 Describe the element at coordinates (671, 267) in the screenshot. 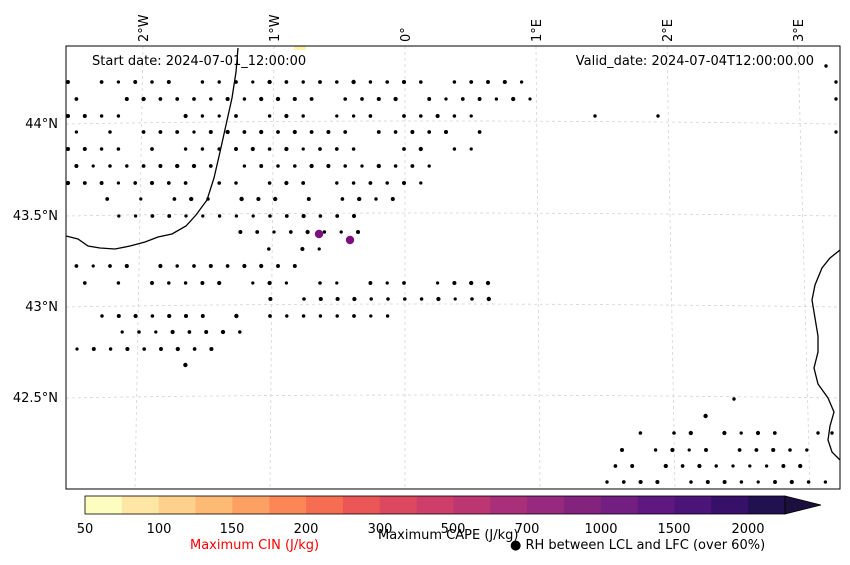

I see `meridian-2e` at that location.